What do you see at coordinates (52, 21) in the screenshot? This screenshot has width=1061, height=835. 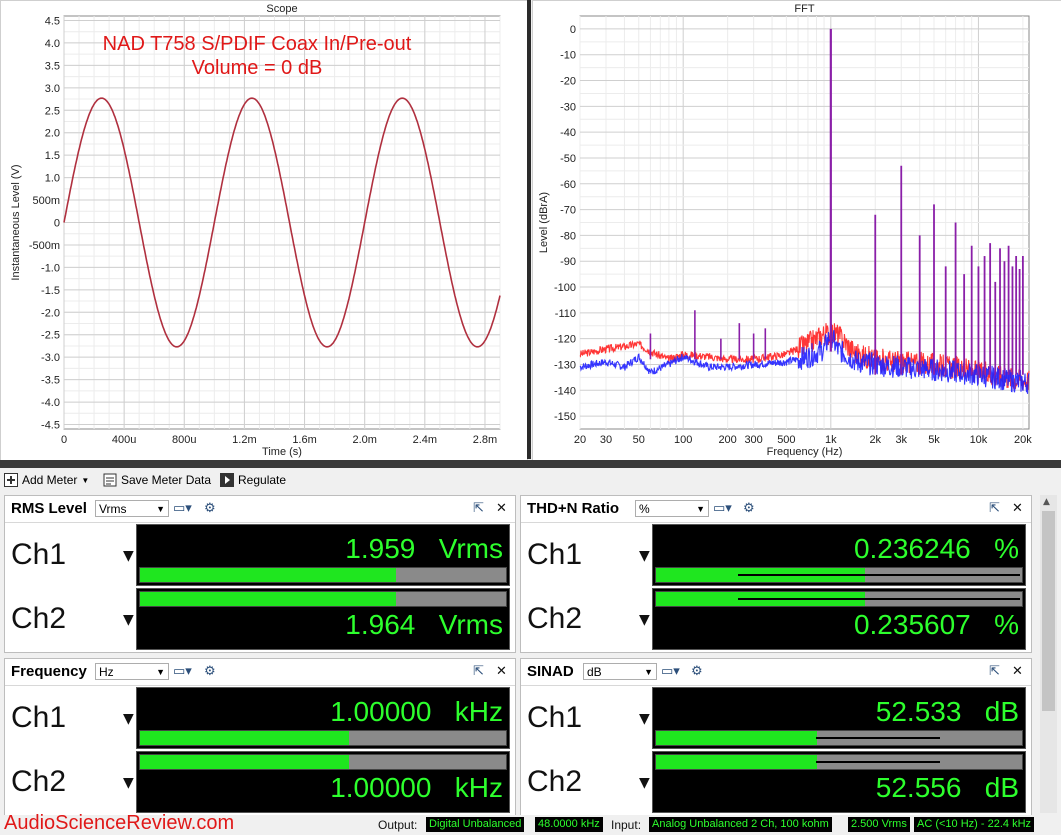 I see `y-tick-label: 4.5` at bounding box center [52, 21].